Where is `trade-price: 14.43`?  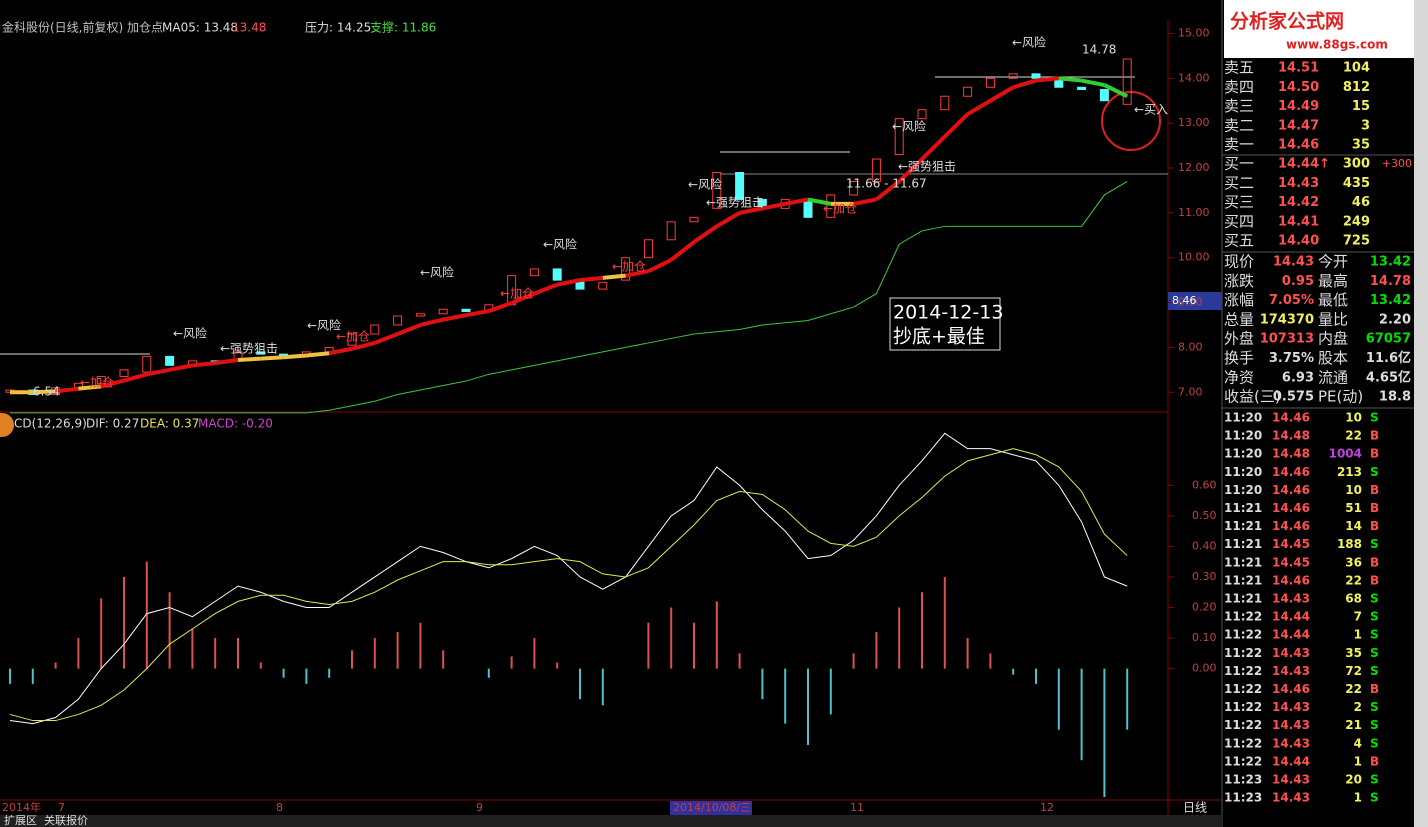 trade-price: 14.43 is located at coordinates (1291, 725).